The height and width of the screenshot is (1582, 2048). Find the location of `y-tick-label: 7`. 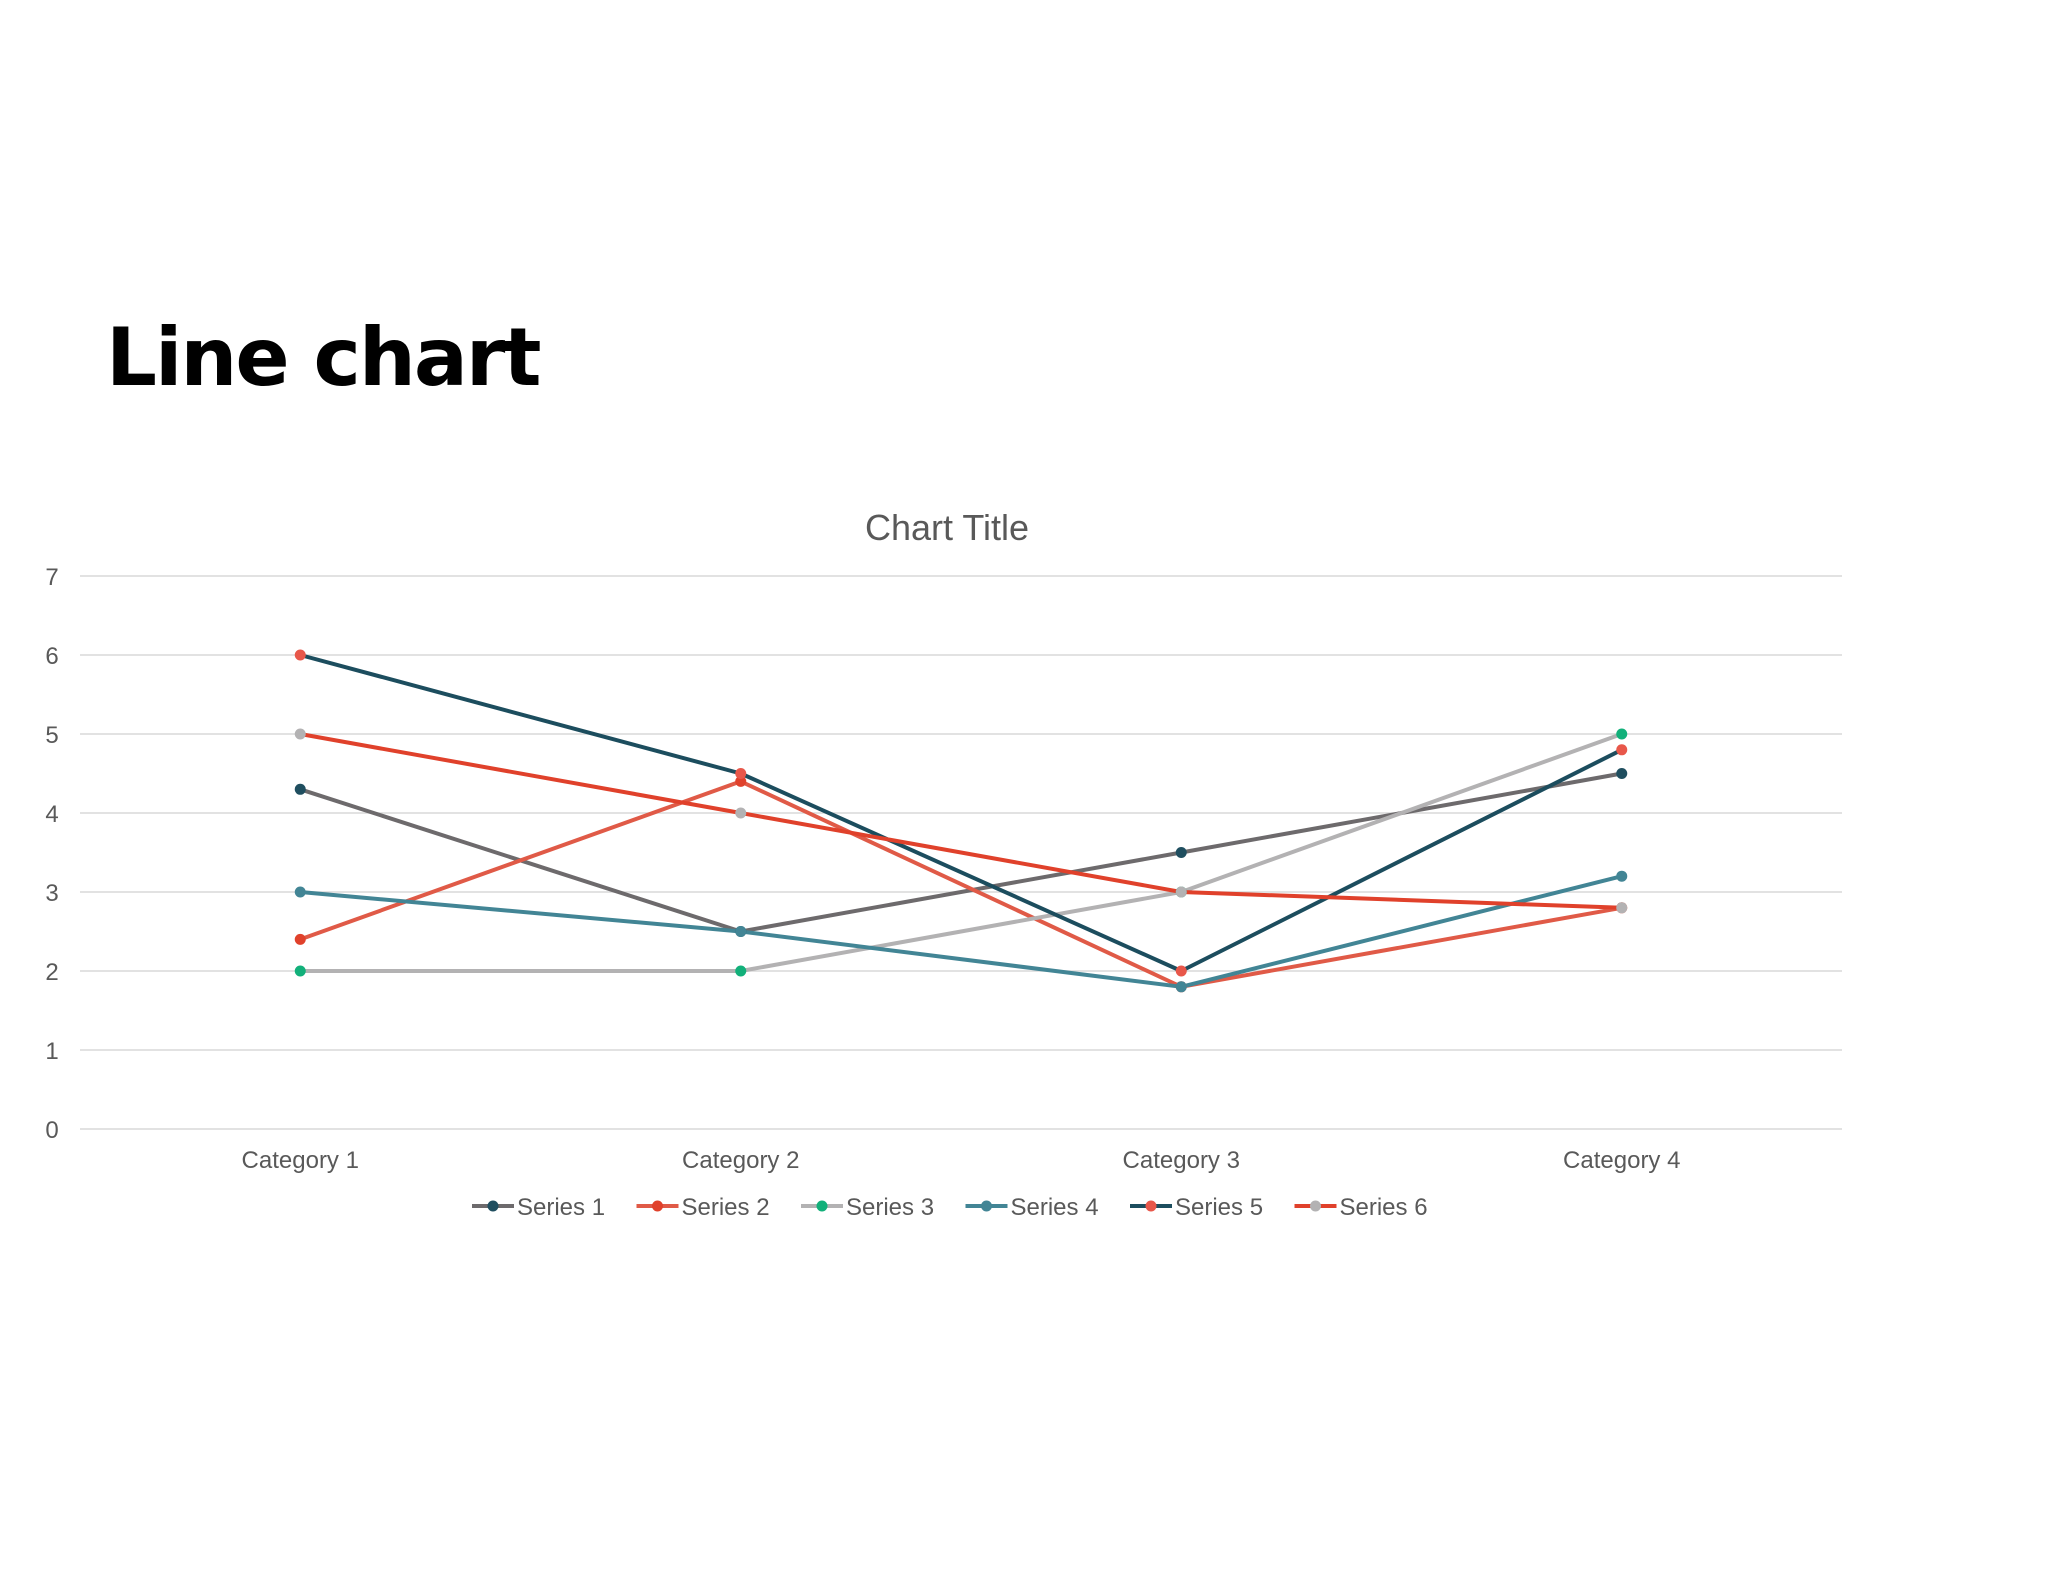

y-tick-label: 7 is located at coordinates (51, 577).